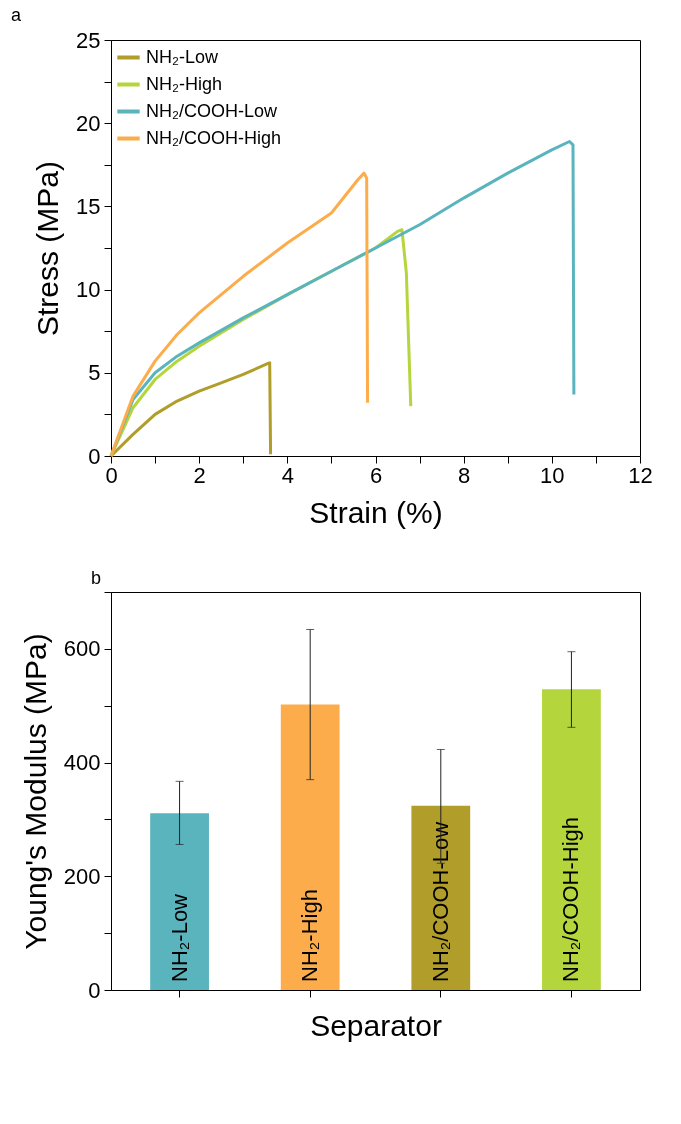 Image resolution: width=681 pixels, height=1124 pixels. I want to click on legend-label: NH₂/COOH-Low, so click(212, 110).